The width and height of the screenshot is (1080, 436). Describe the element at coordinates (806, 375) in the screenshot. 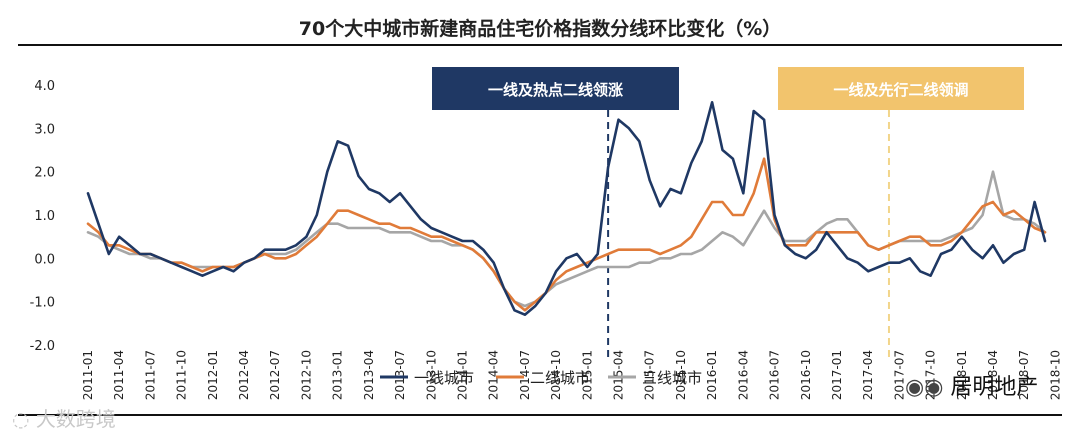

I see `x-tick-label: 2016-10` at that location.